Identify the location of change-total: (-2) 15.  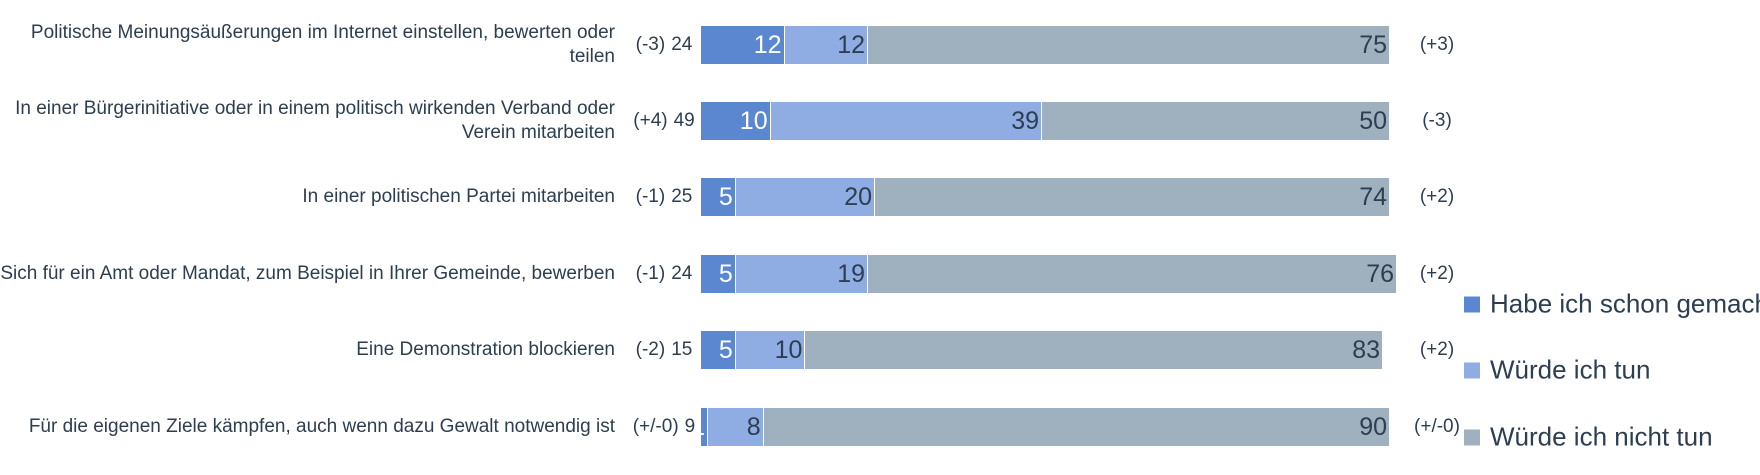
(664, 350).